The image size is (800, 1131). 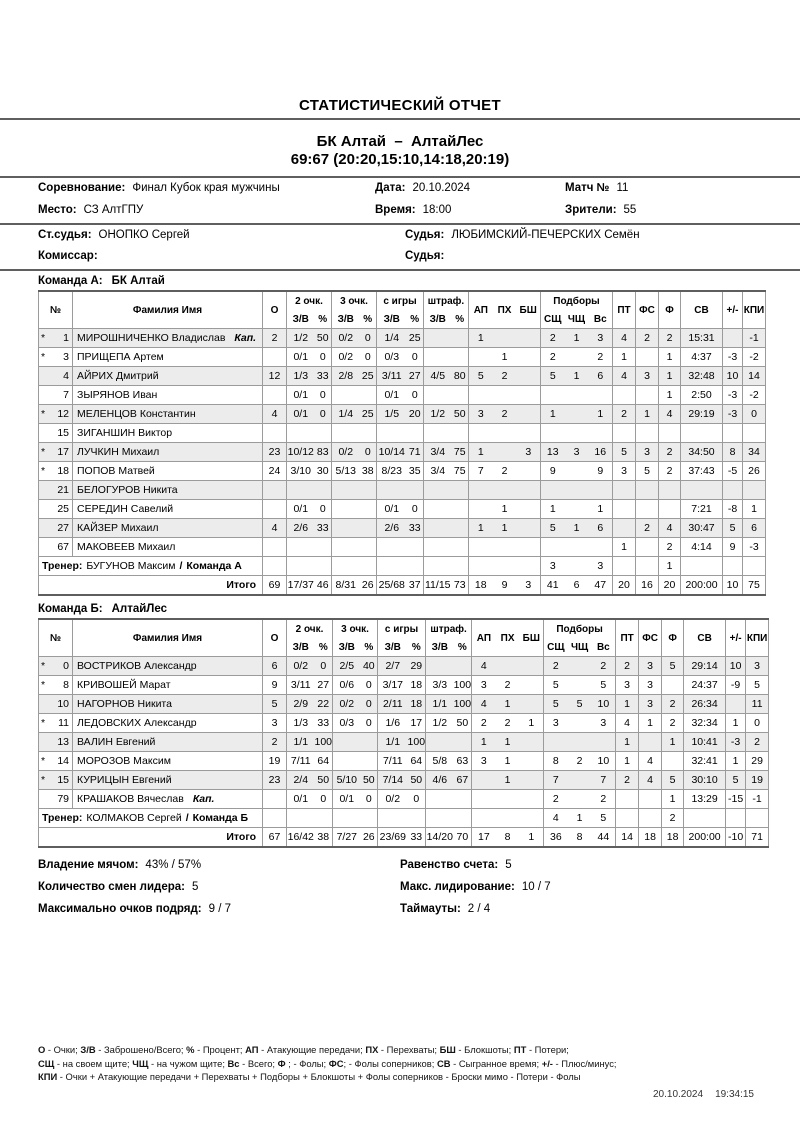 I want to click on total-sq: 36, so click(x=555, y=837).